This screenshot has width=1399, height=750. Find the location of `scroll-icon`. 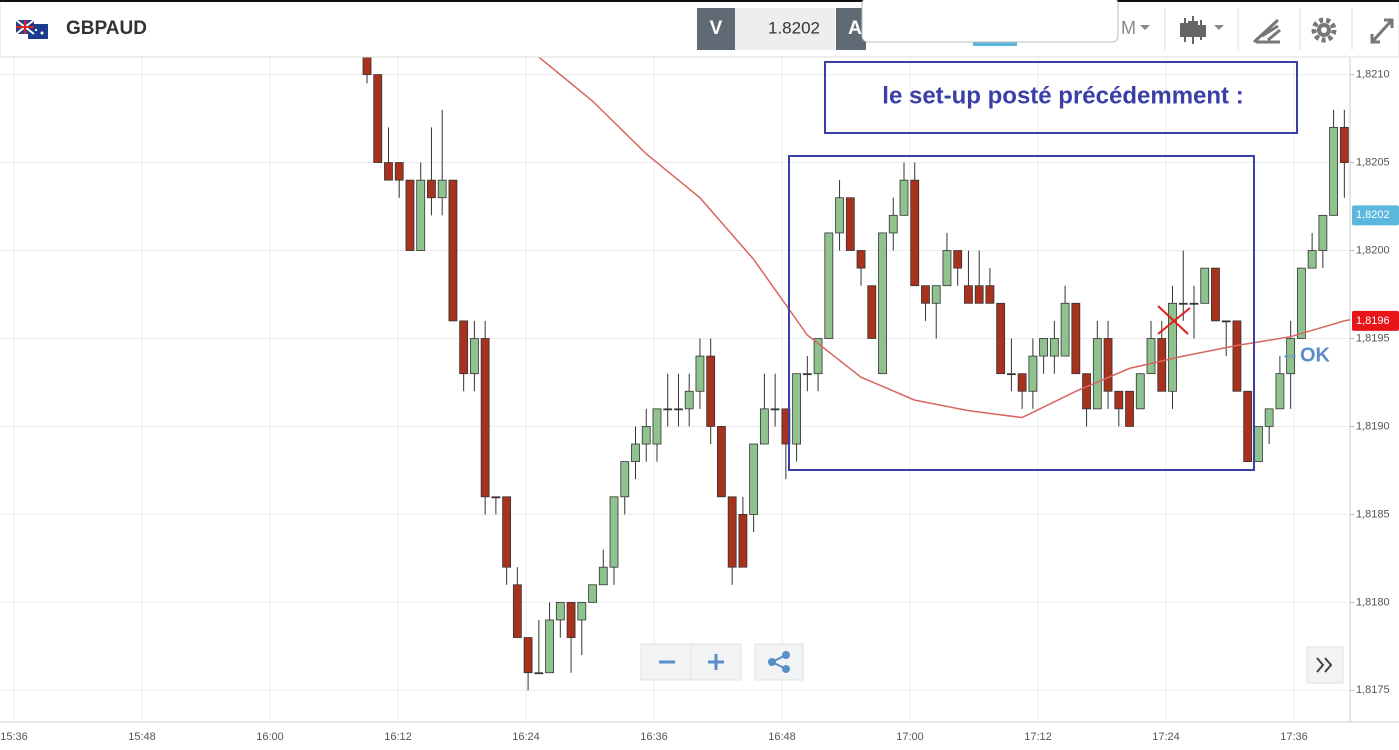

scroll-icon is located at coordinates (1324, 665).